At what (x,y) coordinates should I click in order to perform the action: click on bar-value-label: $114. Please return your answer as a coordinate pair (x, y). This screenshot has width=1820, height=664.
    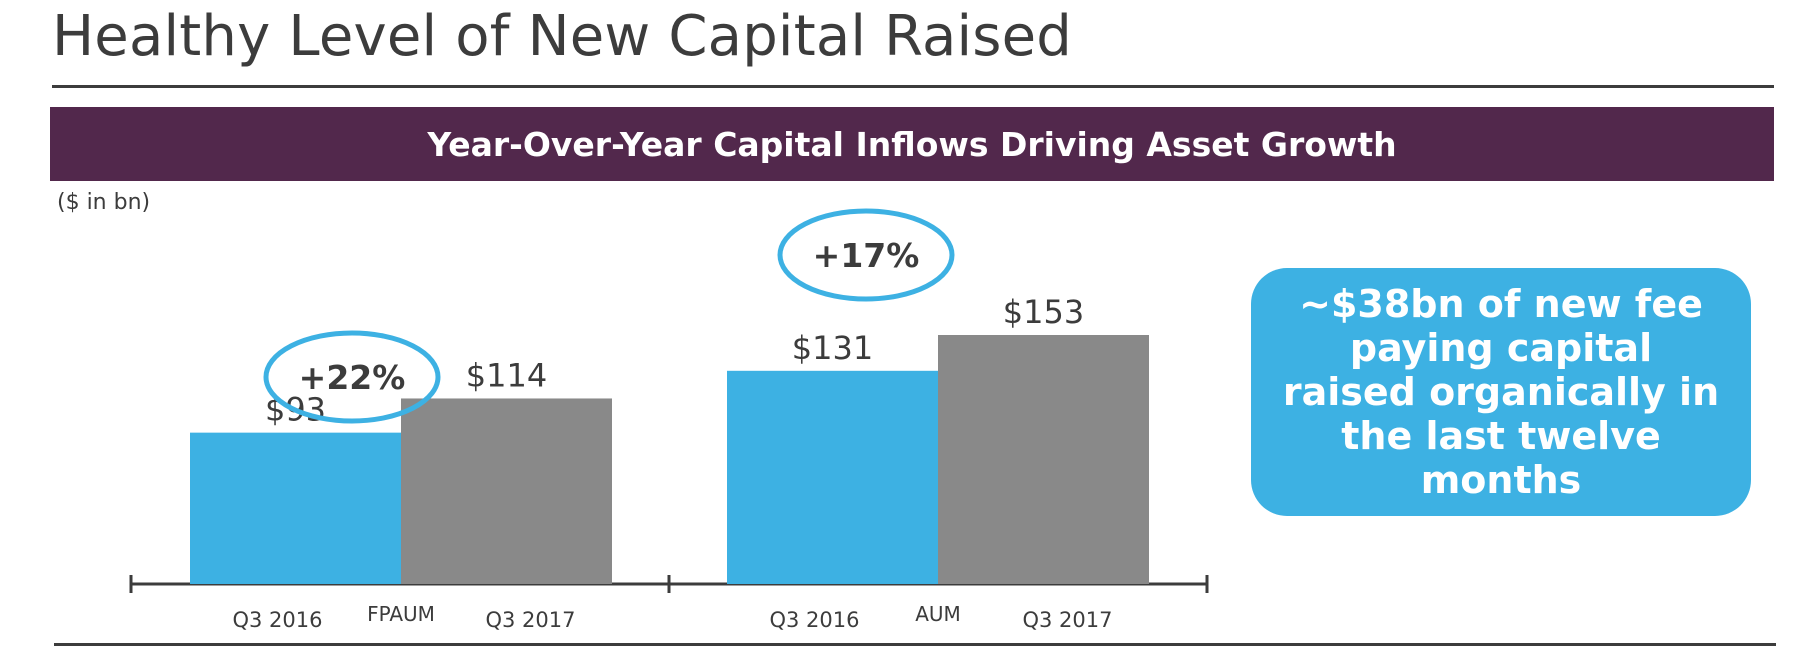
    Looking at the image, I should click on (506, 375).